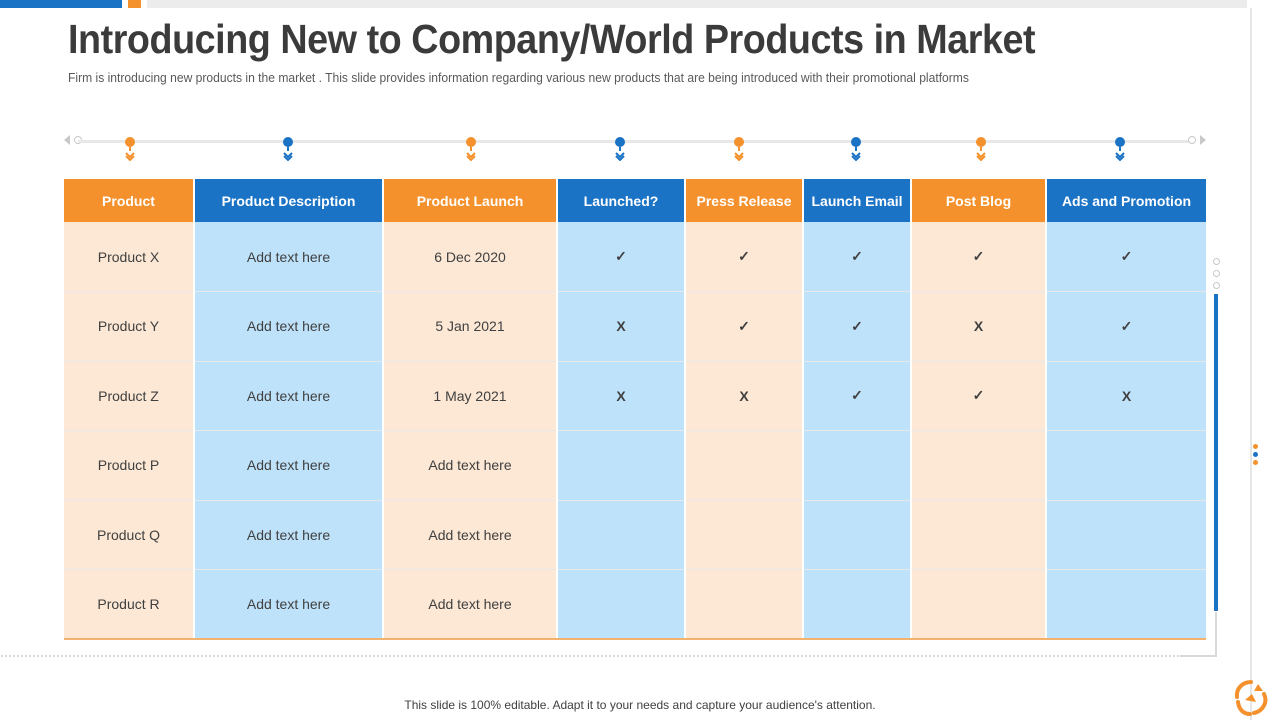  What do you see at coordinates (129, 257) in the screenshot?
I see `cell-product: Product X` at bounding box center [129, 257].